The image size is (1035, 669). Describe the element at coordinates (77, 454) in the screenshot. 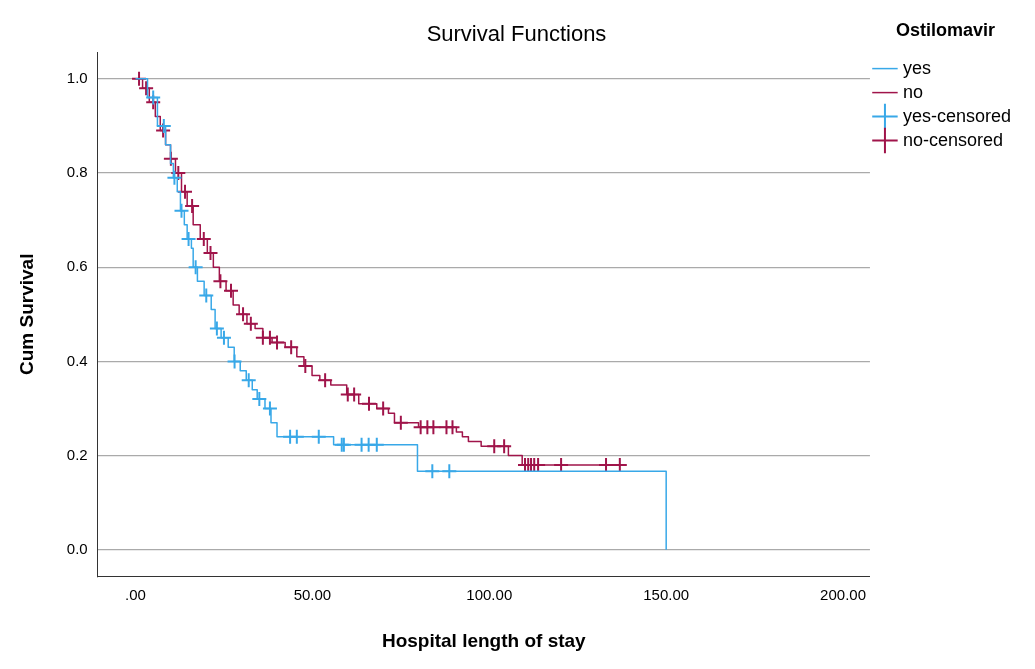

I see `y-tick-label: 0.2` at that location.